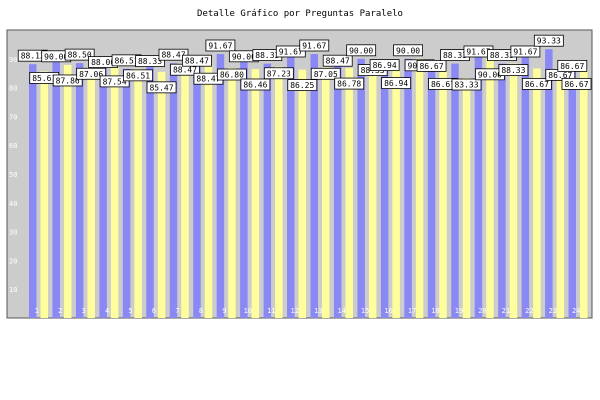 The height and width of the screenshot is (400, 600). I want to click on data-label: 86.25, so click(302, 85).